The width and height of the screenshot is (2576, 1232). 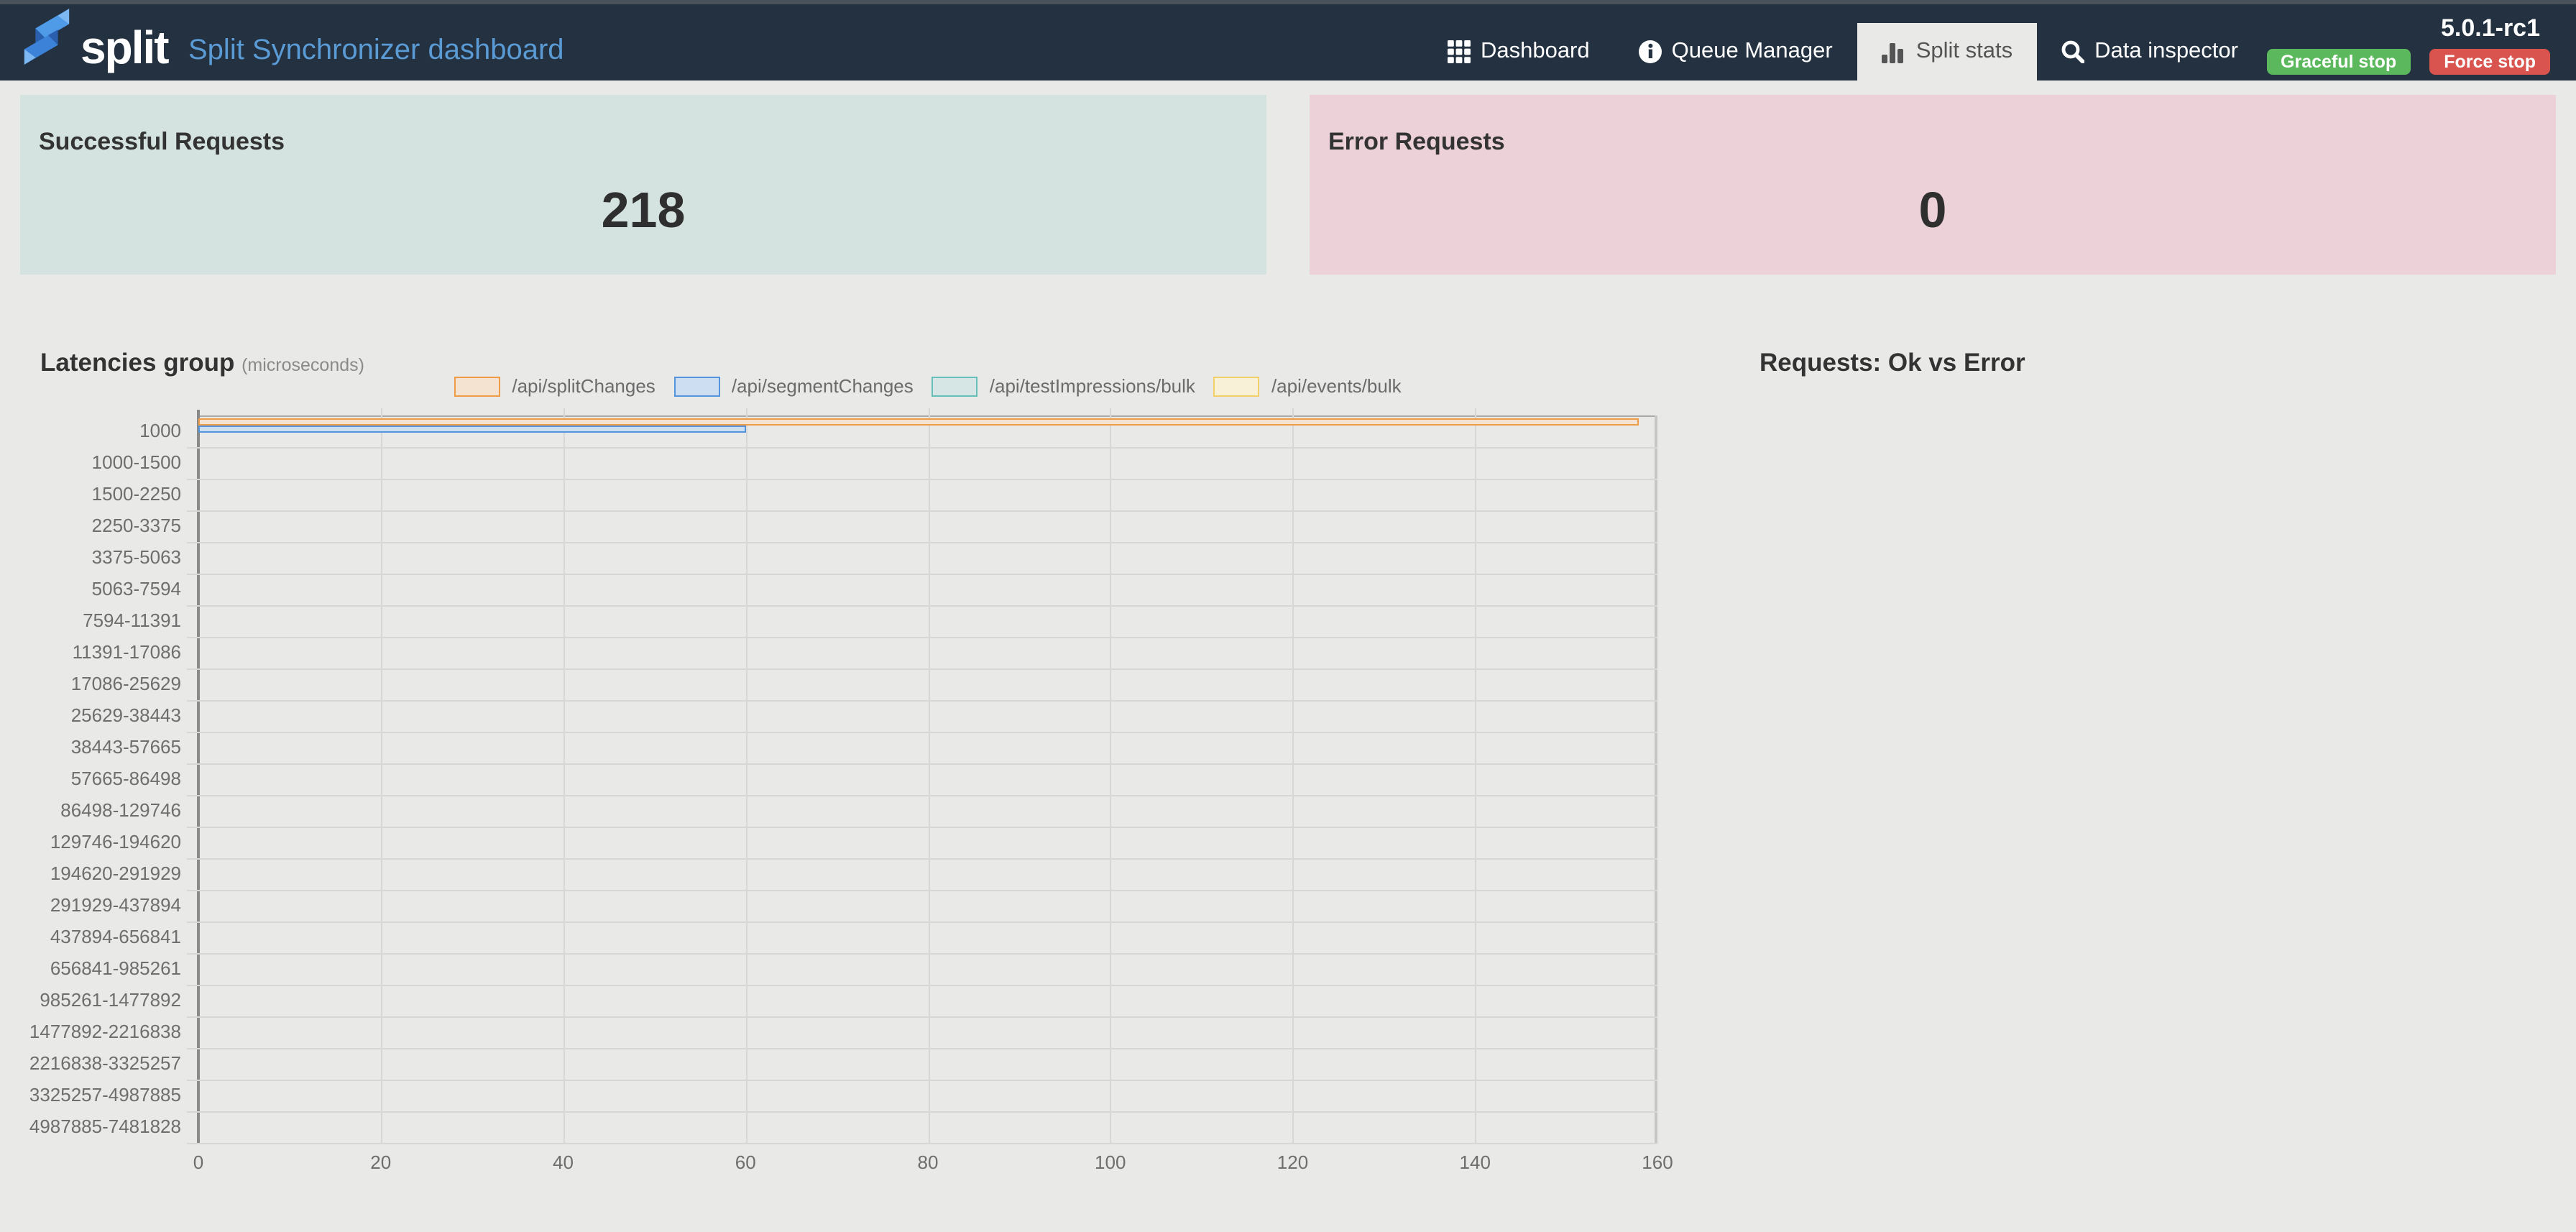 I want to click on y-axis-tick-label: 3375-5063, so click(x=136, y=557).